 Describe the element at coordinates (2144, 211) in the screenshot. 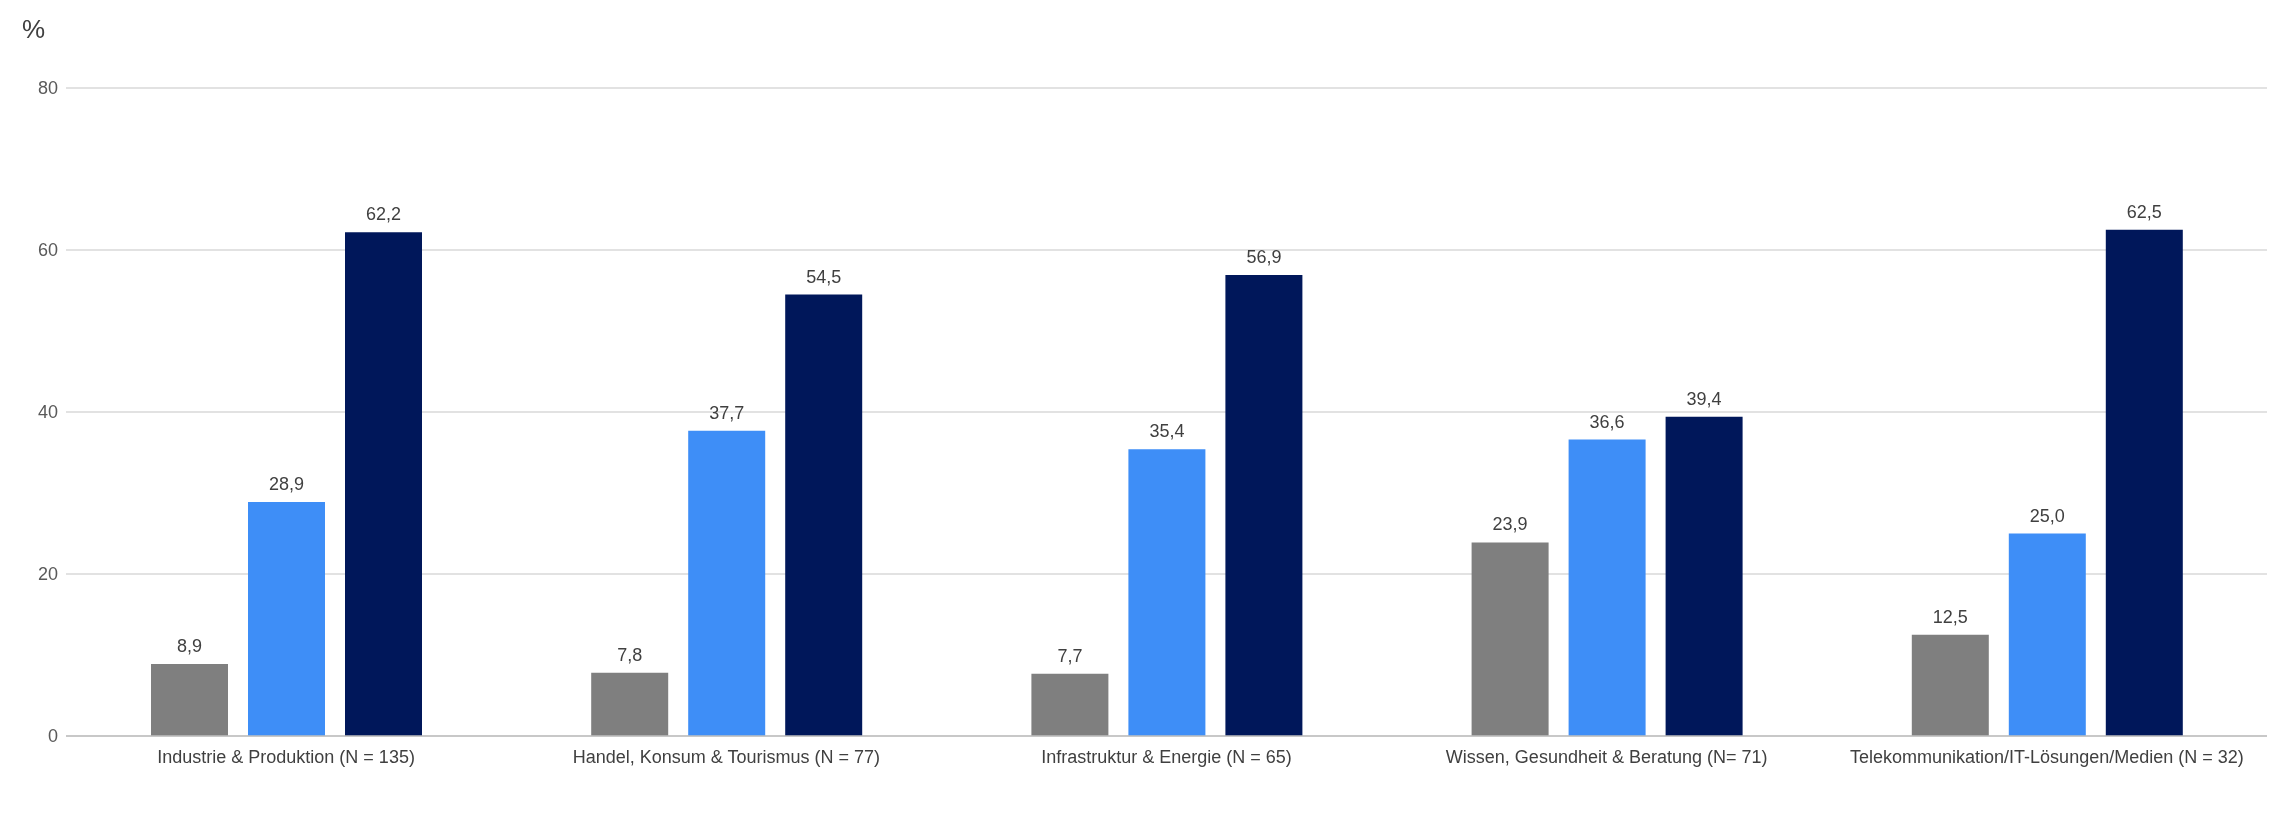

I see `data-label: 62,5` at that location.